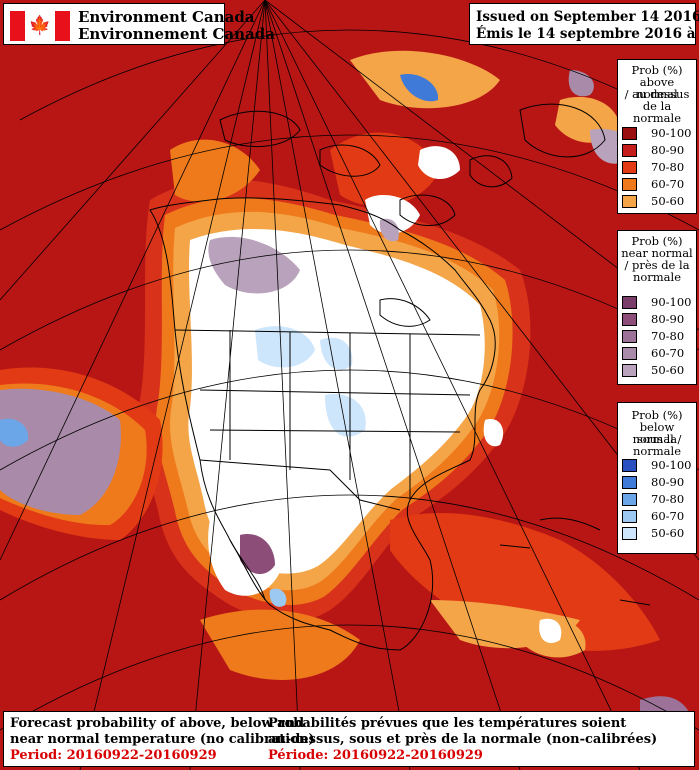  Describe the element at coordinates (166, 17) in the screenshot. I see `agency-name-en: Environment Canada` at that location.